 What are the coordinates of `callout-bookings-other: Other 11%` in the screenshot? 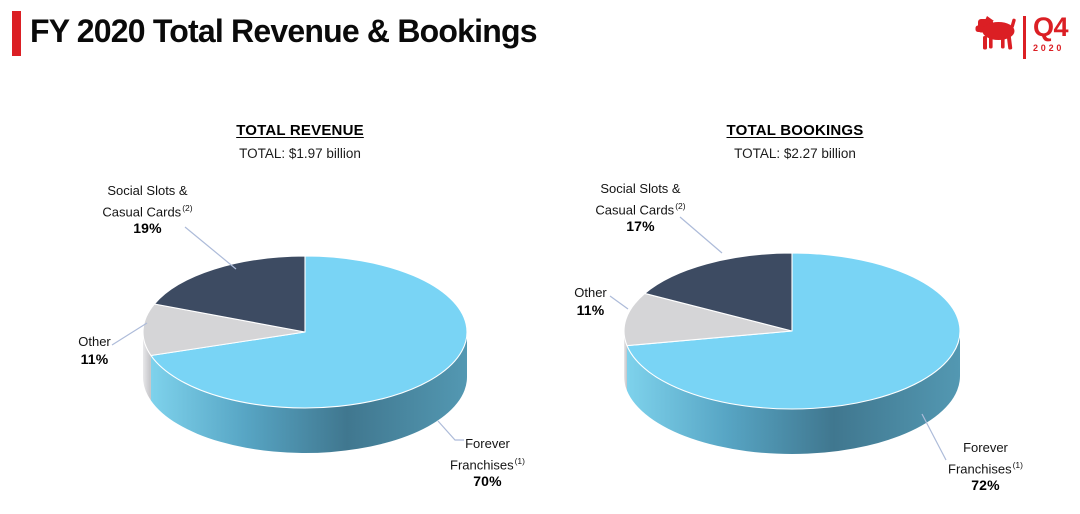 It's located at (590, 301).